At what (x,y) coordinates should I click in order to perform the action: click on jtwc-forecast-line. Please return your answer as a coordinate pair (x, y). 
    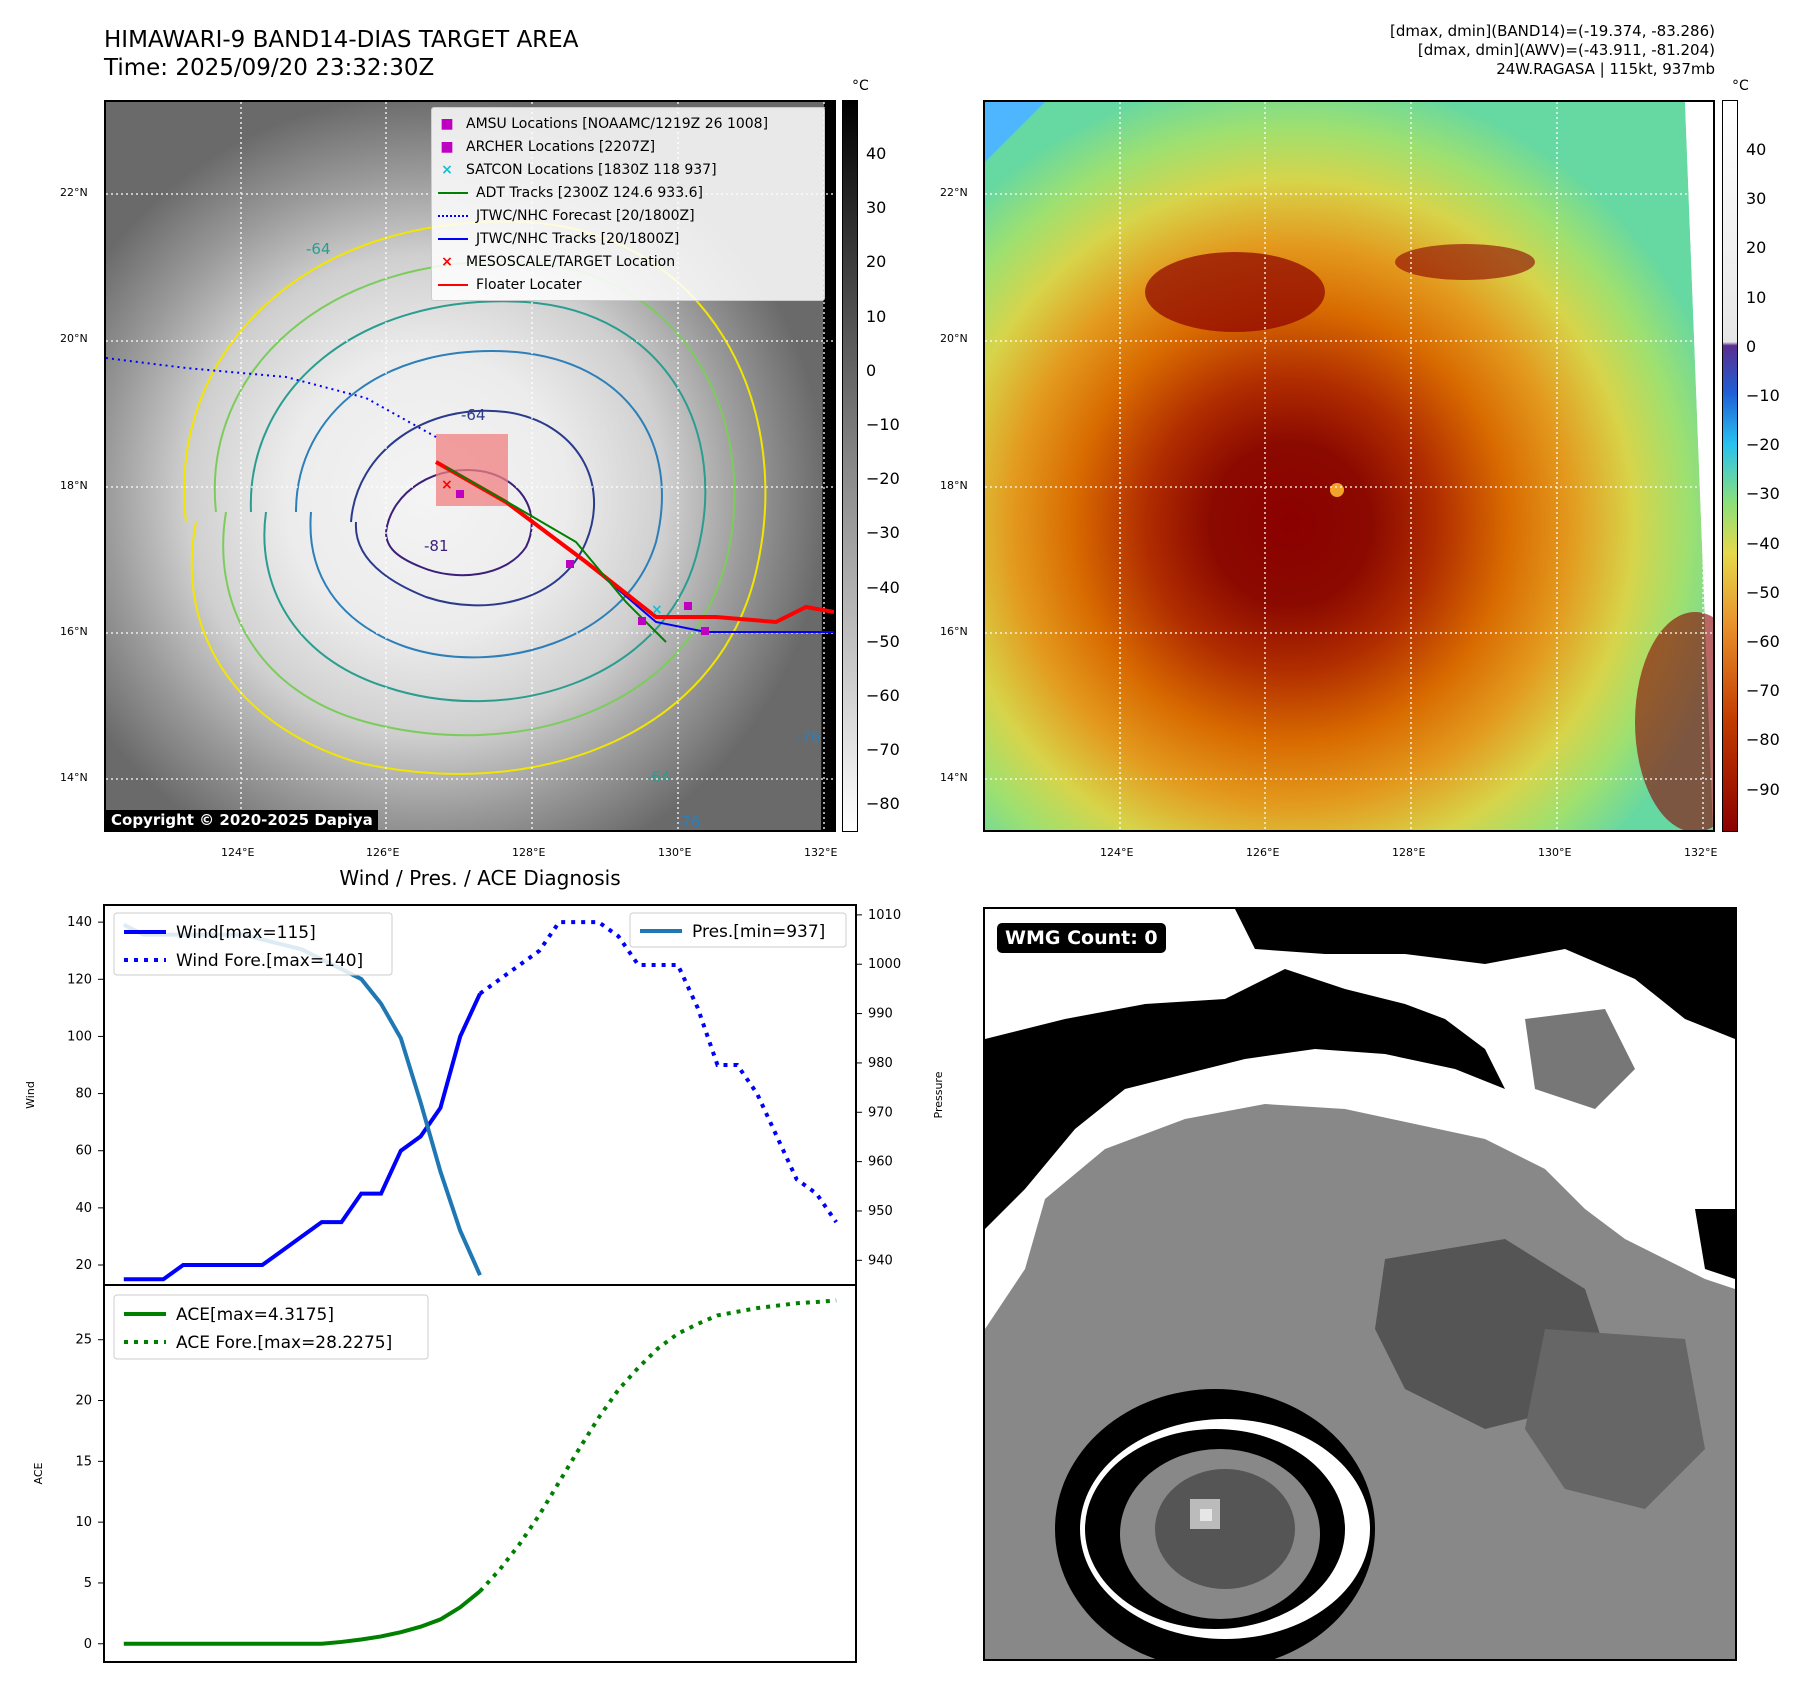
    Looking at the image, I should click on (271, 397).